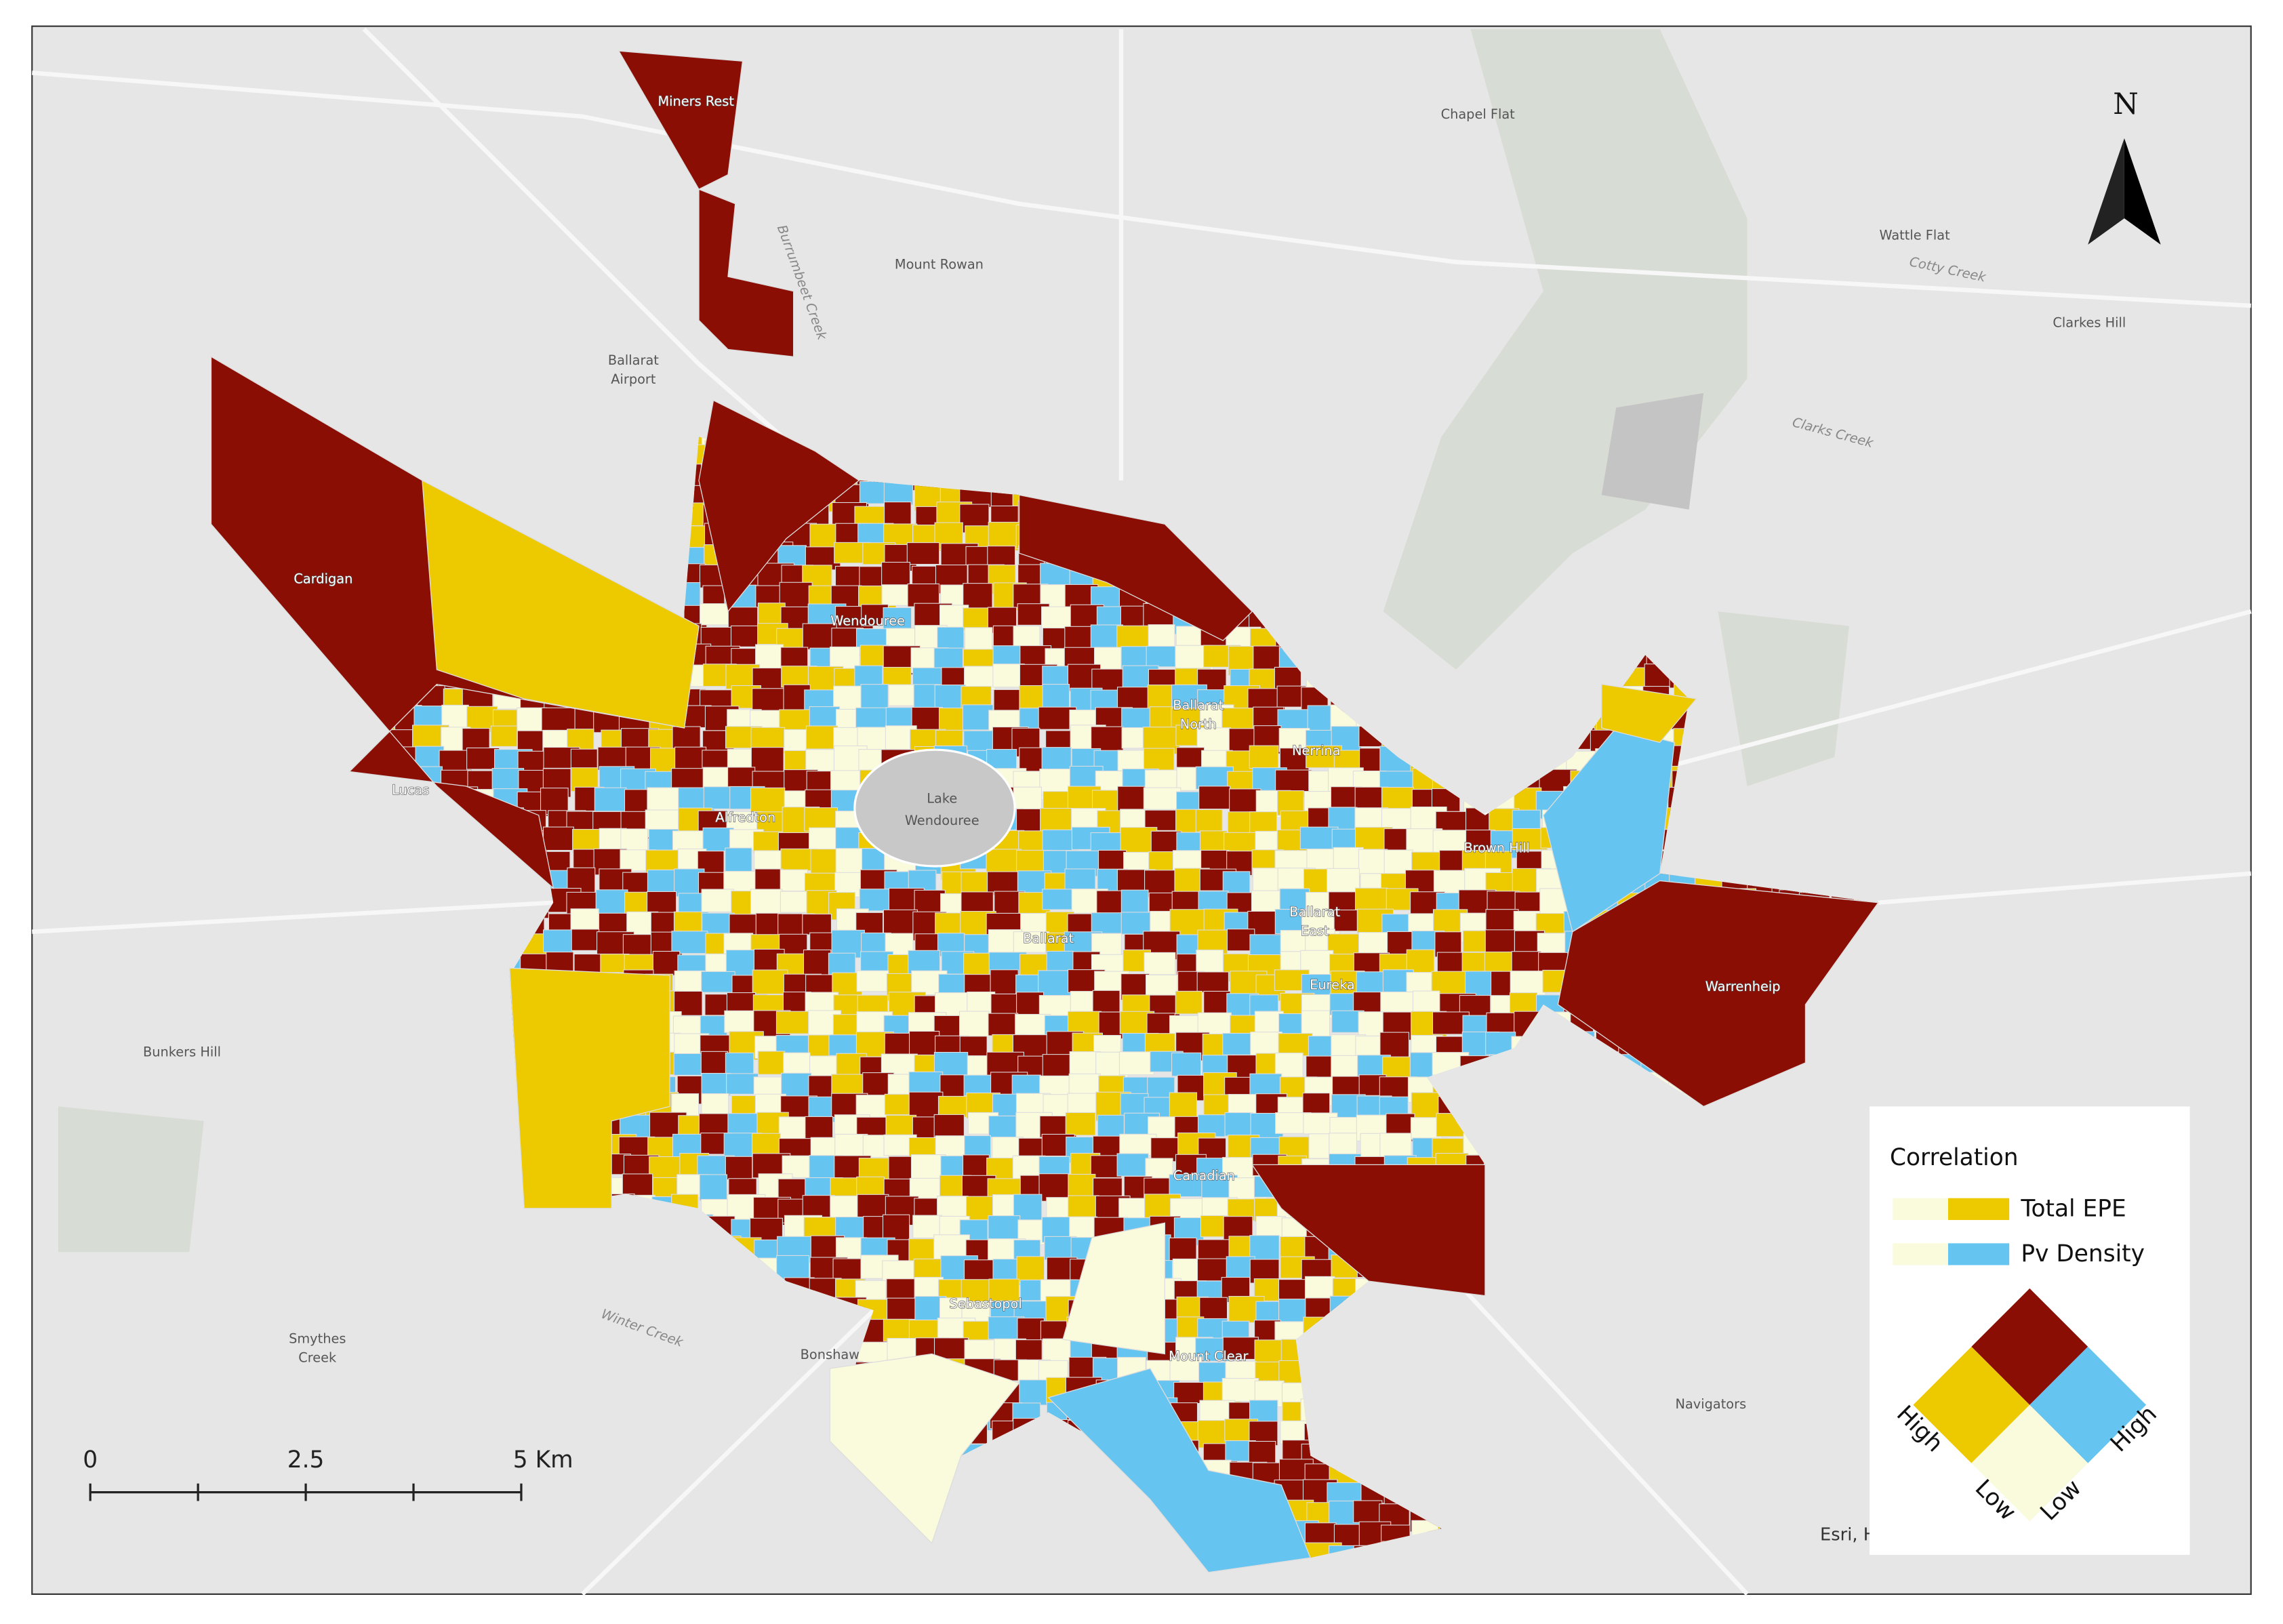  Describe the element at coordinates (942, 799) in the screenshot. I see `place-label: Lake` at that location.